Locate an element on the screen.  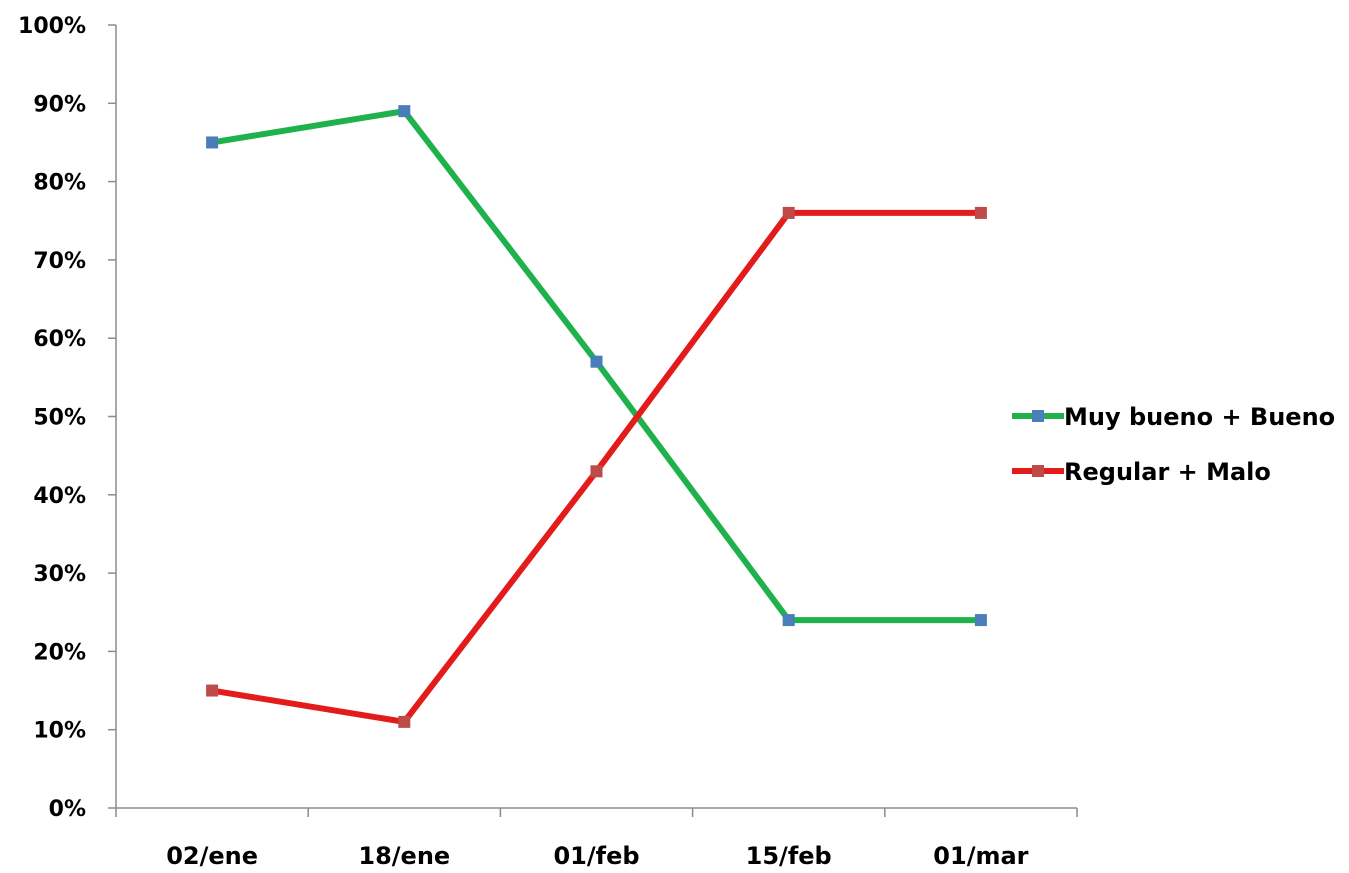
x-tick-label: 01/mar is located at coordinates (980, 855).